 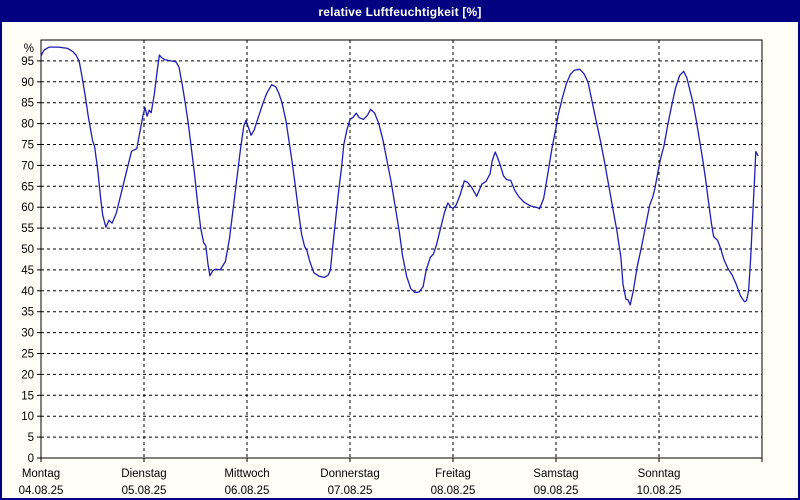 I want to click on y-tick-label: 15, so click(x=27, y=396).